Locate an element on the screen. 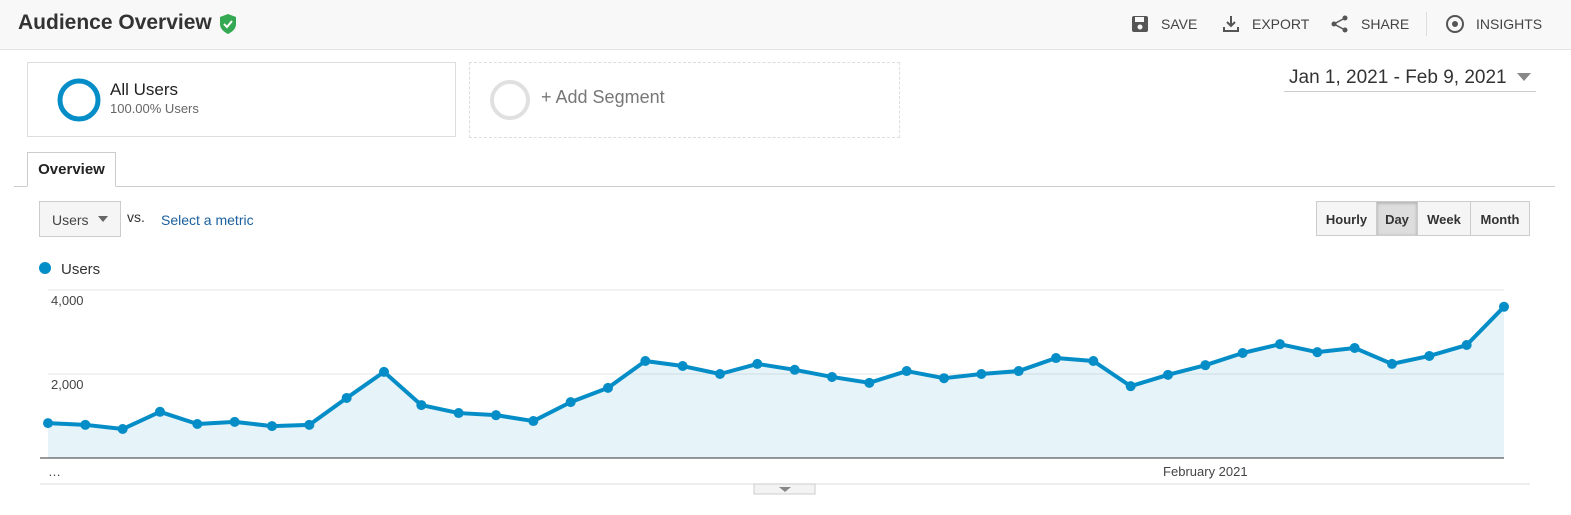 The image size is (1571, 515). add-segment-card is located at coordinates (684, 100).